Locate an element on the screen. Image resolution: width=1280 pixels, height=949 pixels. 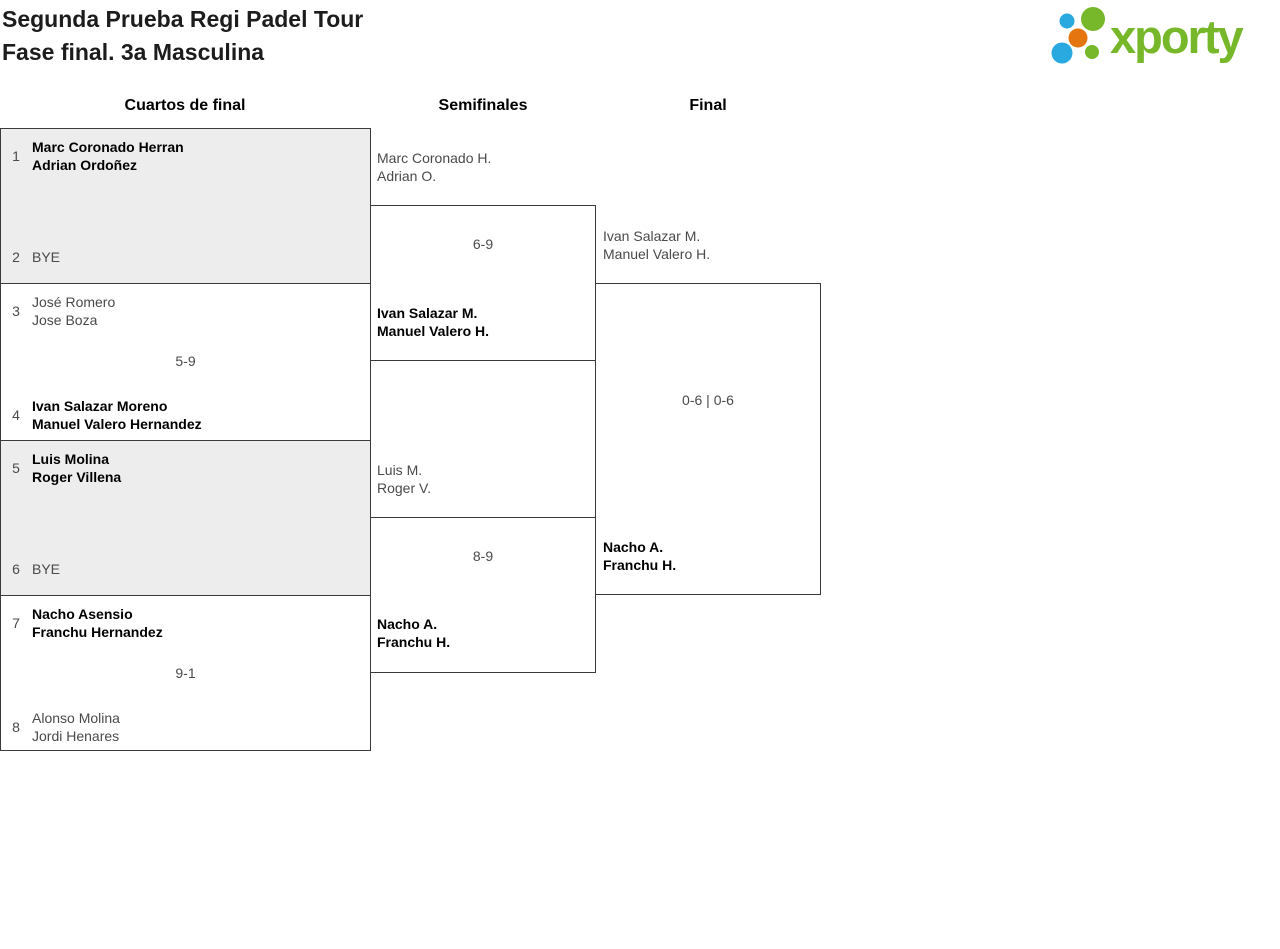
participant-row: 7 Nacho Asensio Franchu Hernandez is located at coordinates (185, 623).